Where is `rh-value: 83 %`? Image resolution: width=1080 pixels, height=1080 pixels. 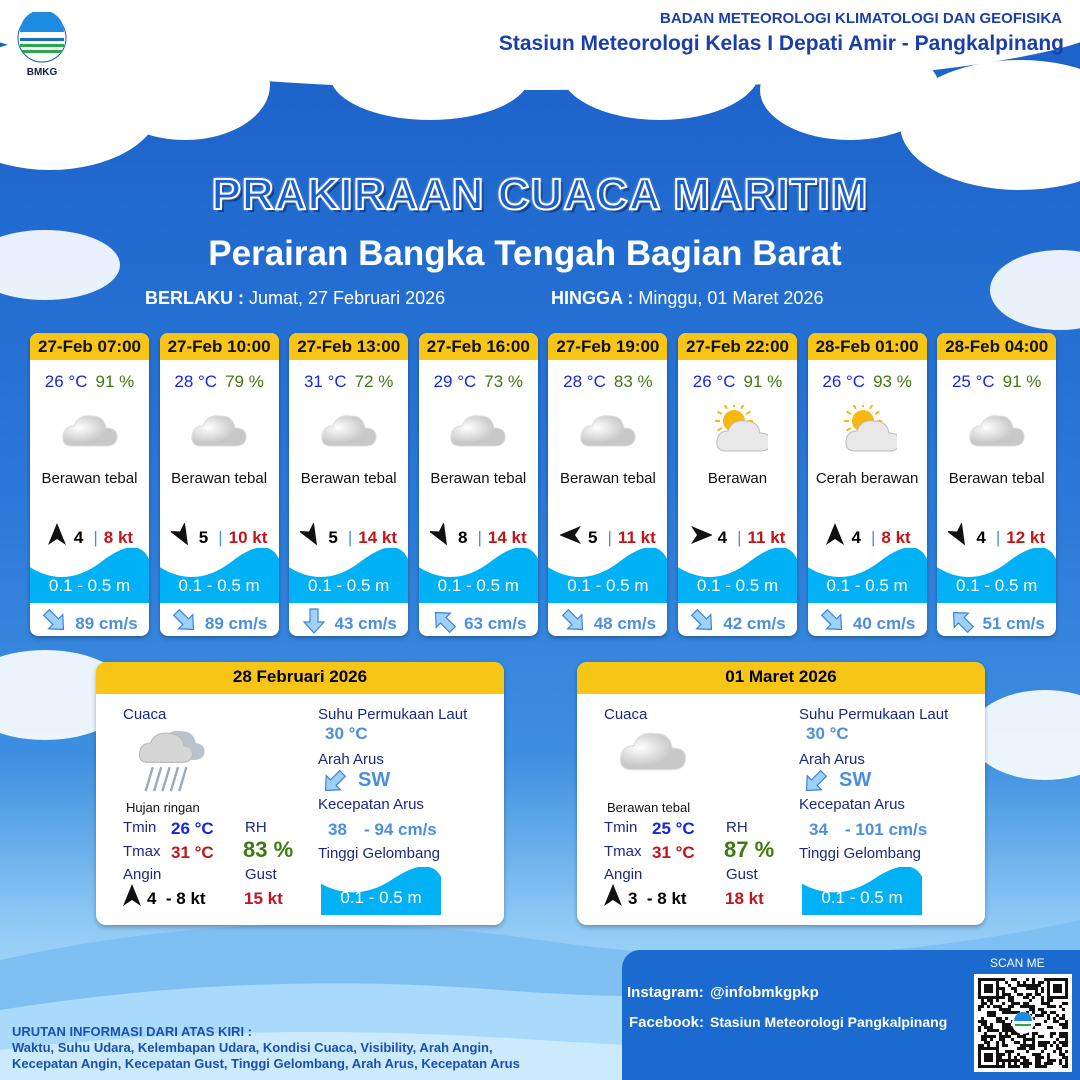
rh-value: 83 % is located at coordinates (268, 849).